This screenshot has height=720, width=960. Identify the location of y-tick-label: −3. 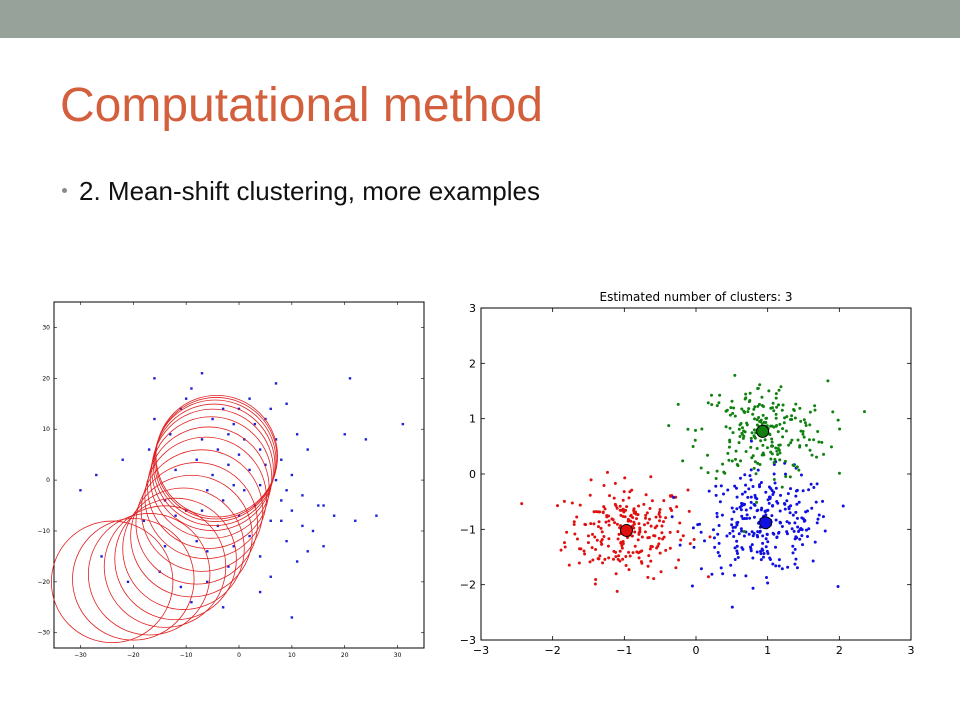
(468, 640).